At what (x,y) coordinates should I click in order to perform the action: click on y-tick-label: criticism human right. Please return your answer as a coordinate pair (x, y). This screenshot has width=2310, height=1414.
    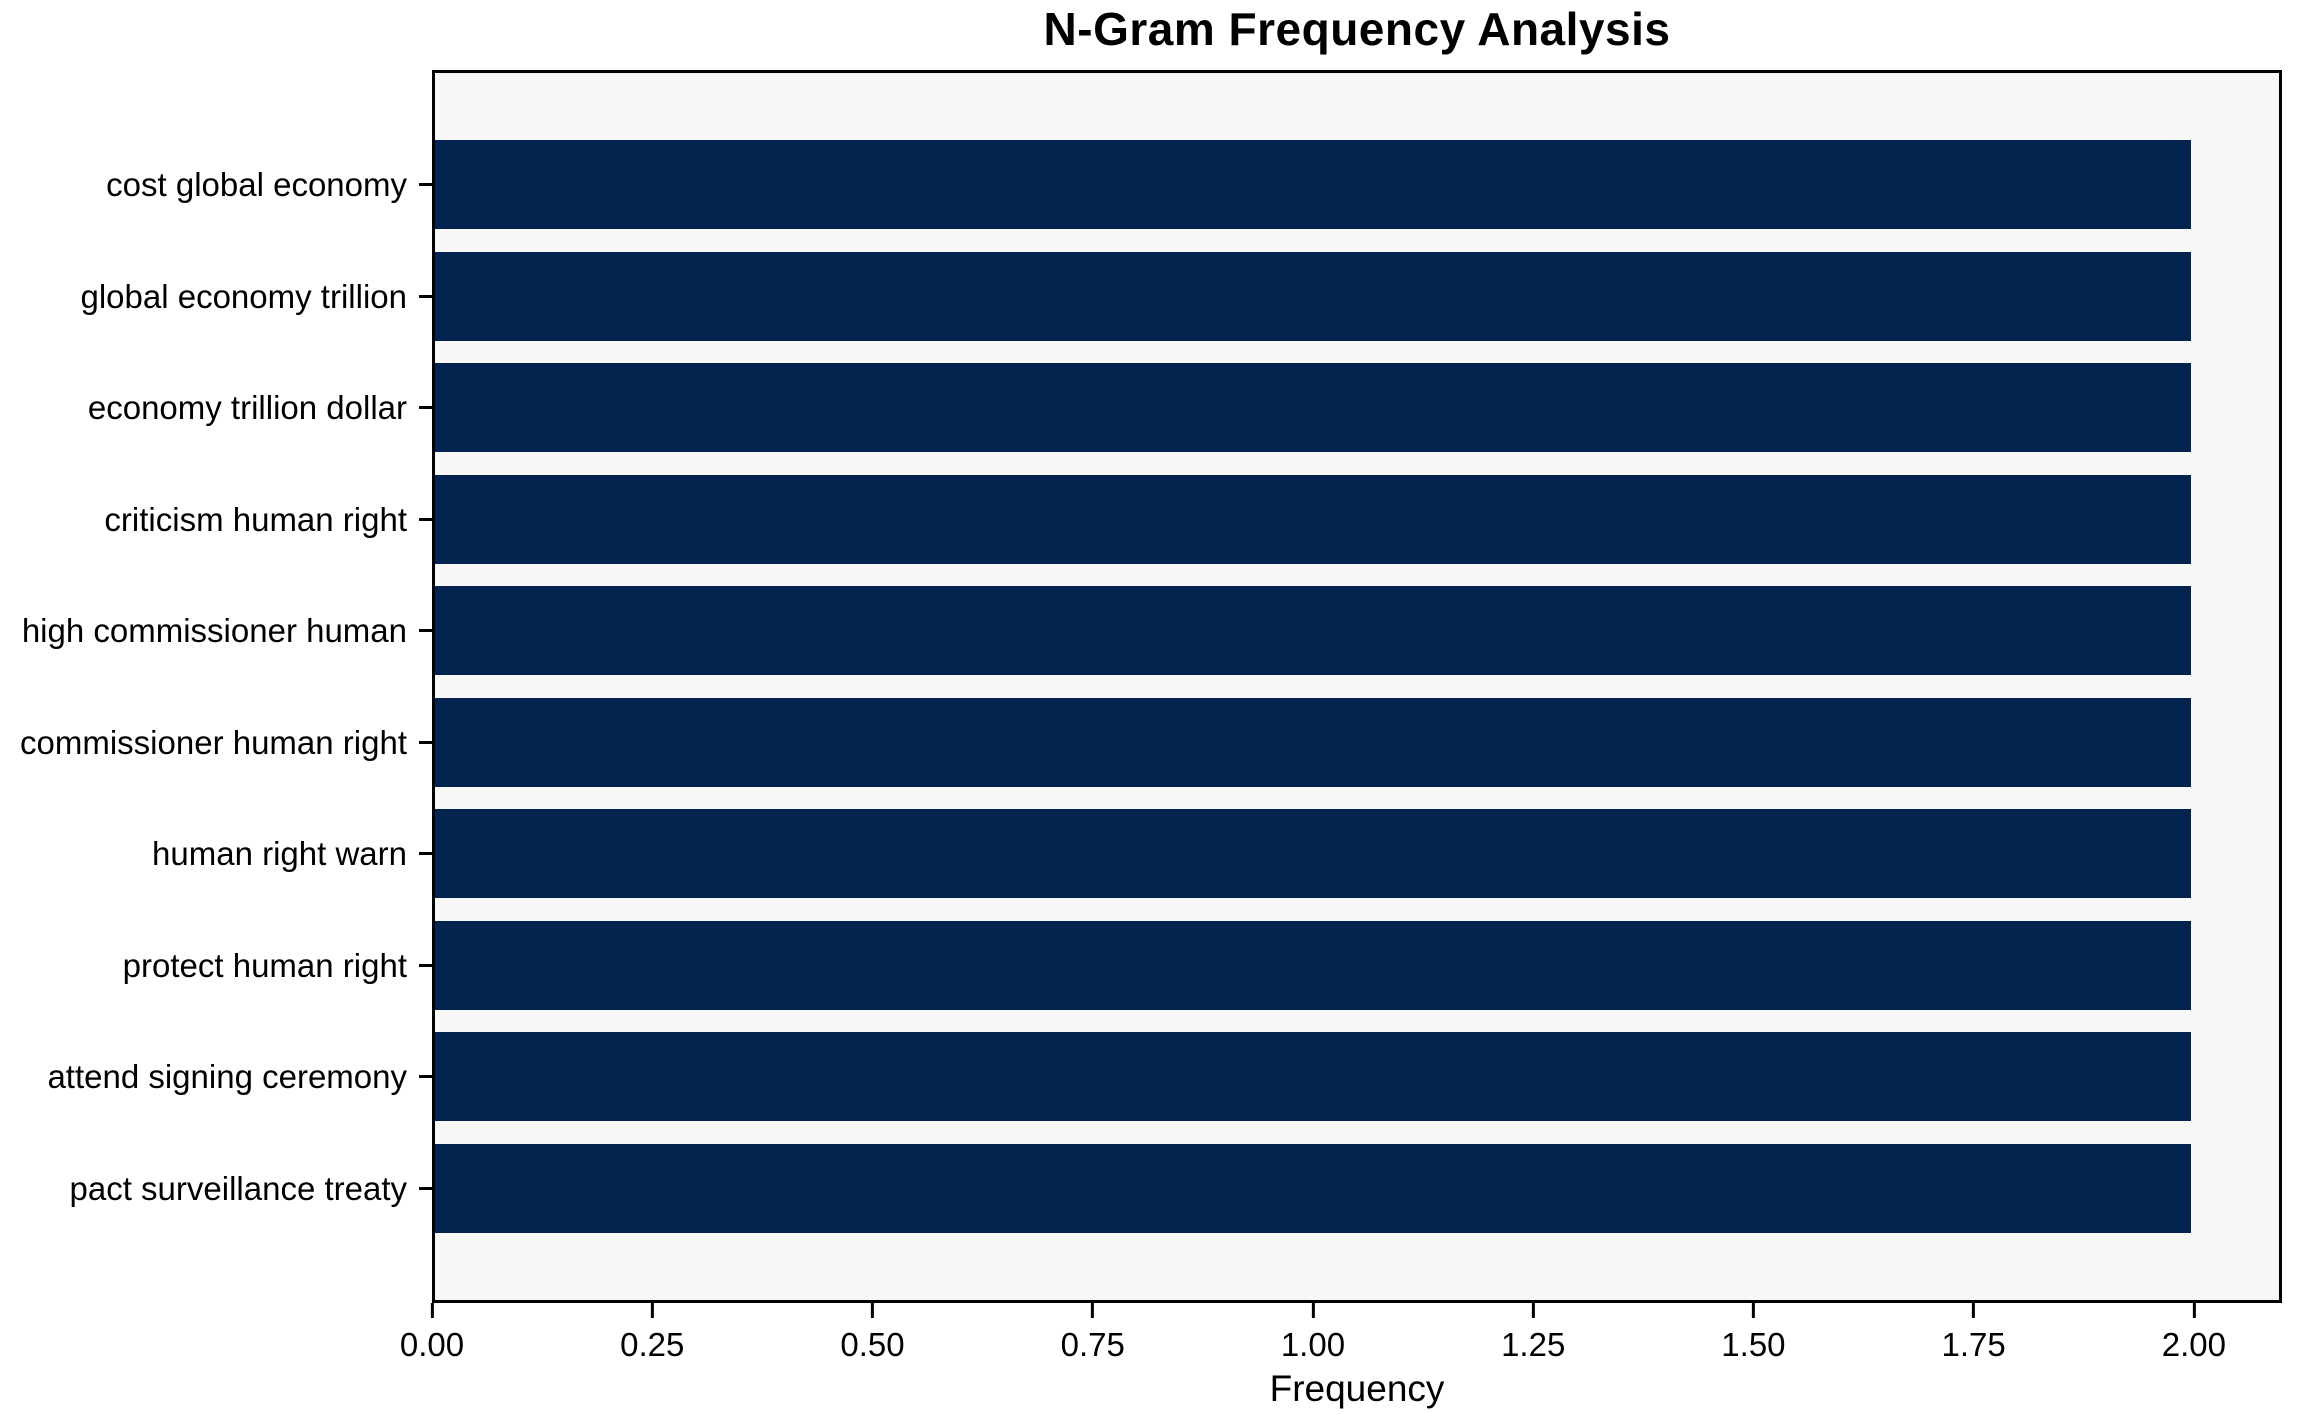
    Looking at the image, I should click on (255, 519).